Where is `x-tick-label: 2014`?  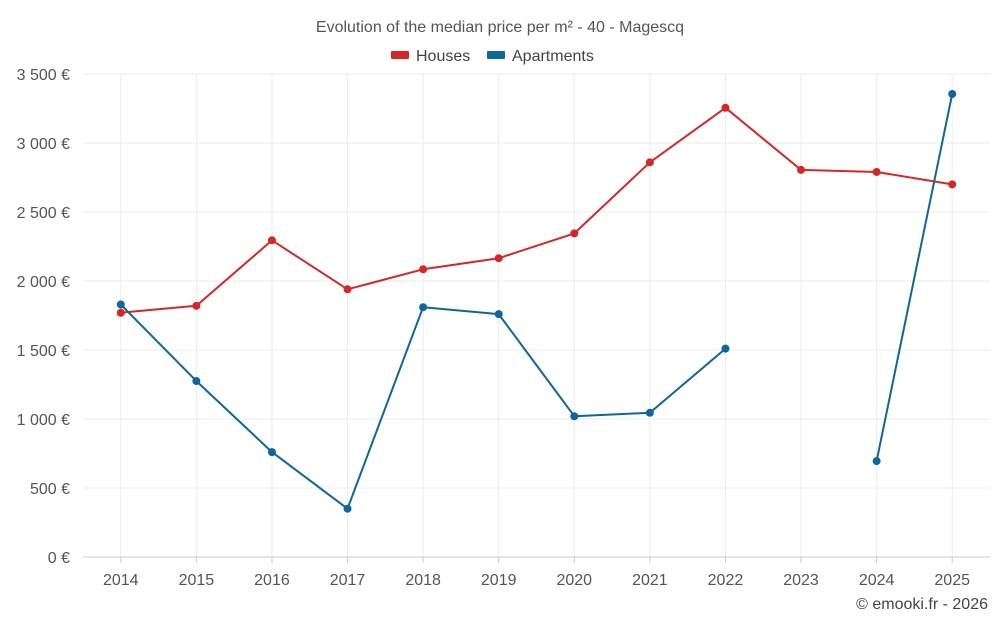
x-tick-label: 2014 is located at coordinates (121, 580).